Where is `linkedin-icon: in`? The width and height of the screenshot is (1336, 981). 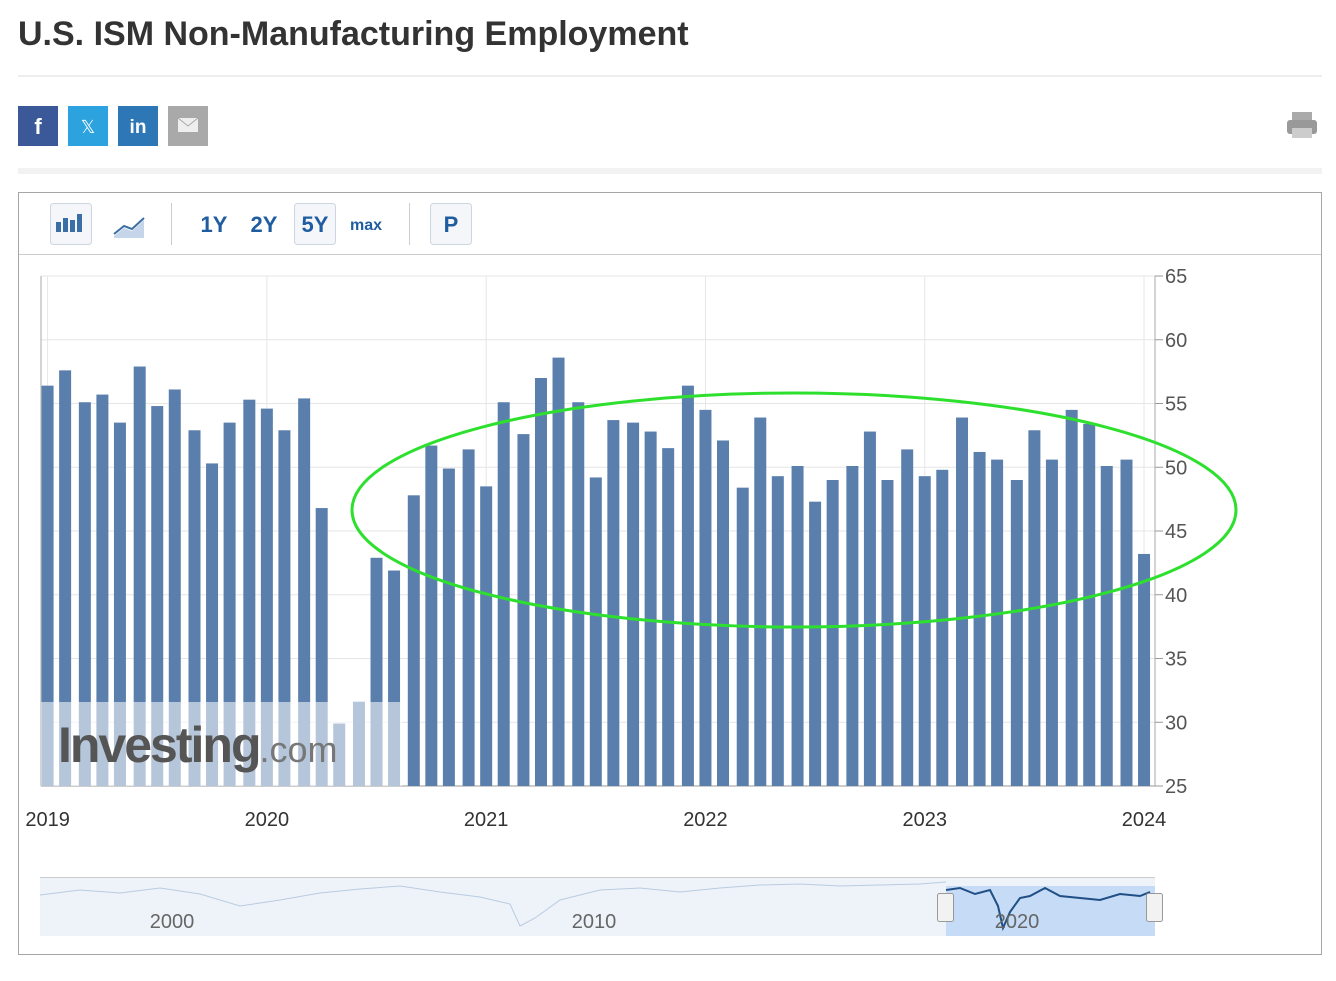 linkedin-icon: in is located at coordinates (138, 127).